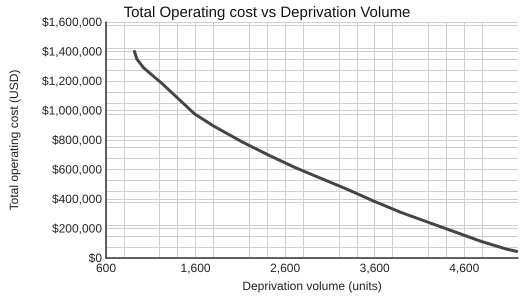 This screenshot has width=520, height=298. I want to click on x-tick-label: 4,600, so click(464, 268).